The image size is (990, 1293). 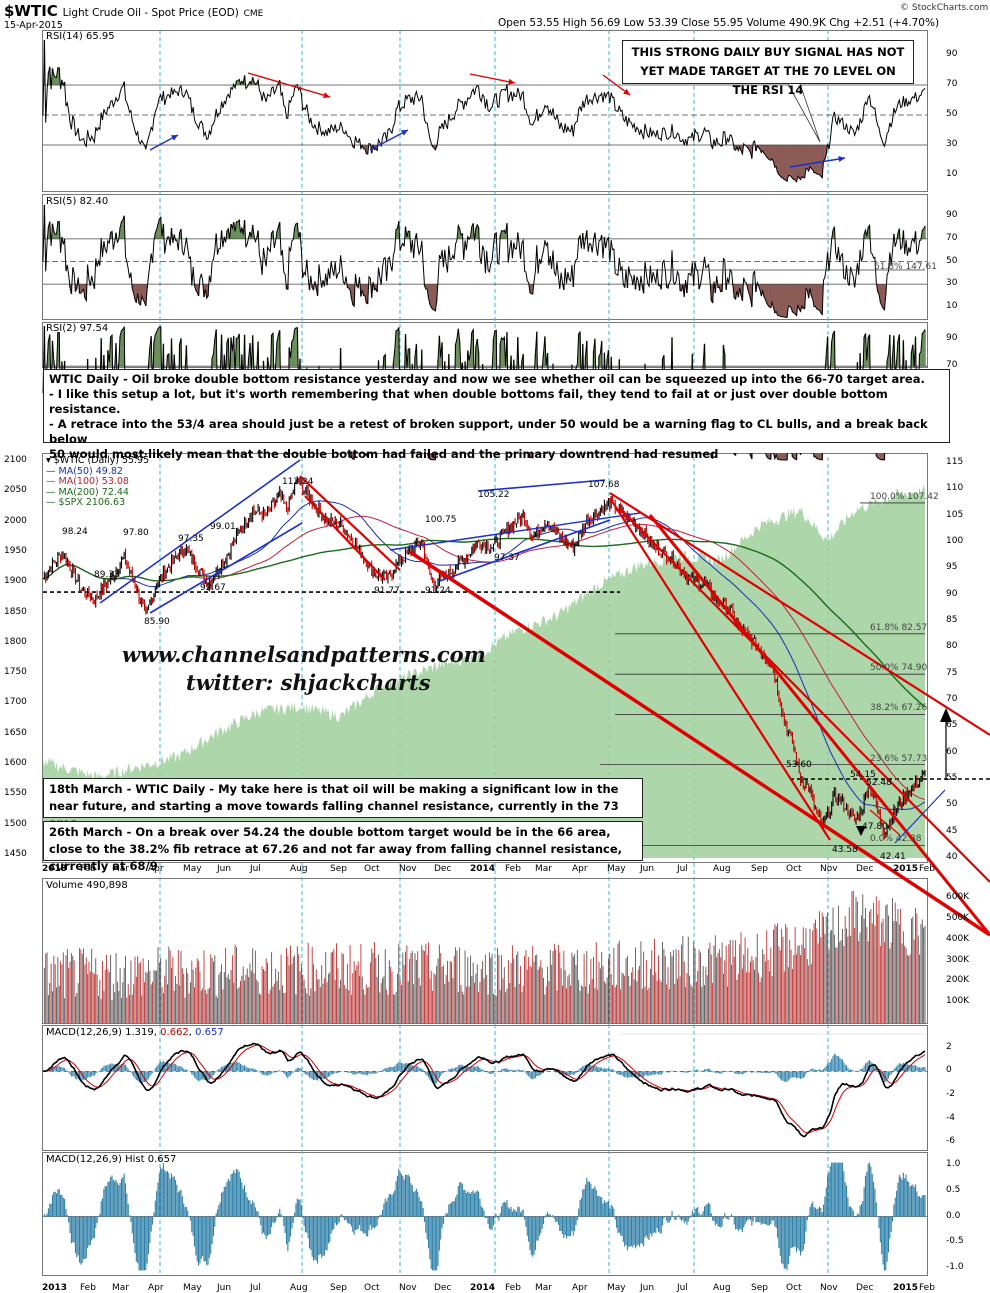 I want to click on symbol: $WTIC, so click(x=31, y=11).